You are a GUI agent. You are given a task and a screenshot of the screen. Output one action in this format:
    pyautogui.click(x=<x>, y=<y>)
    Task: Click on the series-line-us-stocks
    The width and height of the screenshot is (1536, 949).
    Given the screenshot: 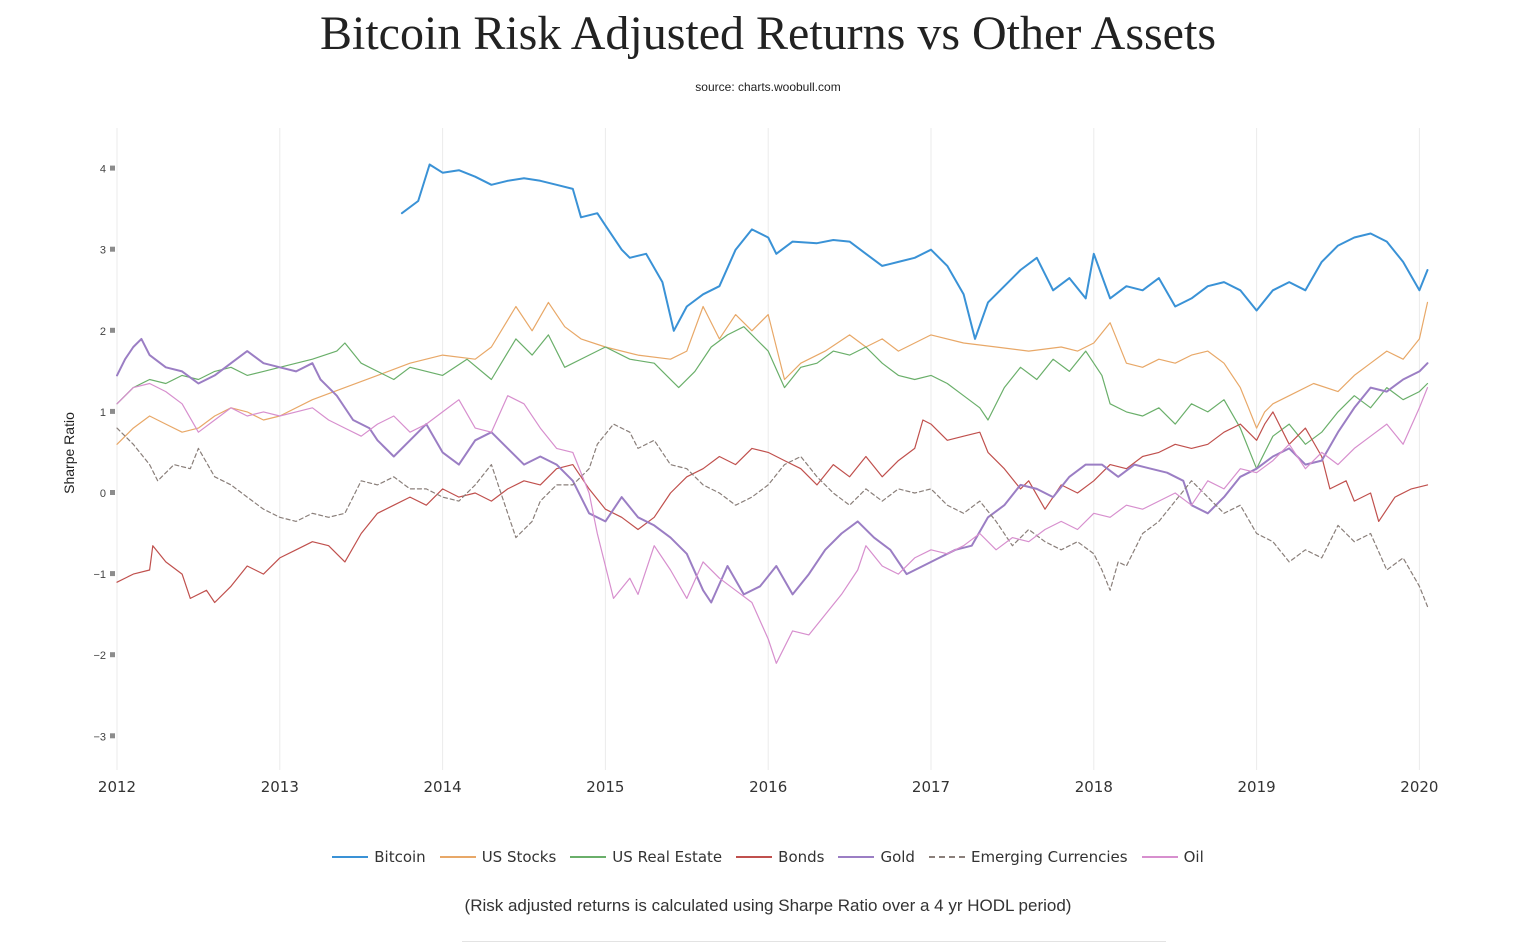 What is the action you would take?
    pyautogui.click(x=772, y=373)
    